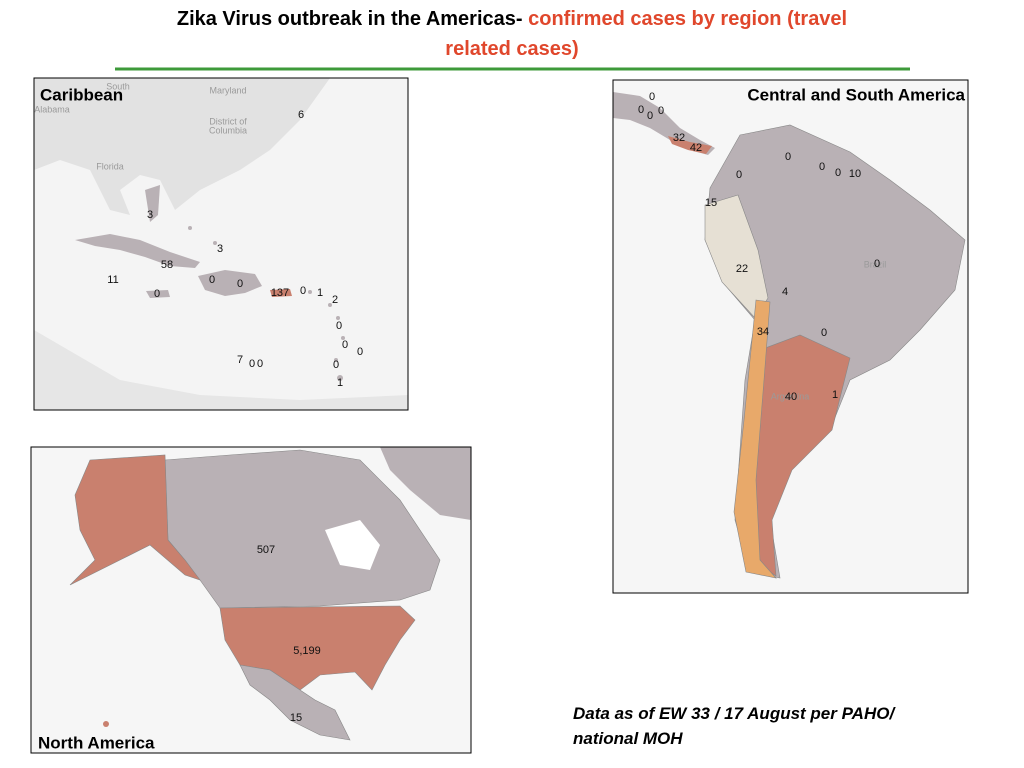 The width and height of the screenshot is (1024, 768). I want to click on case-count: 58, so click(167, 265).